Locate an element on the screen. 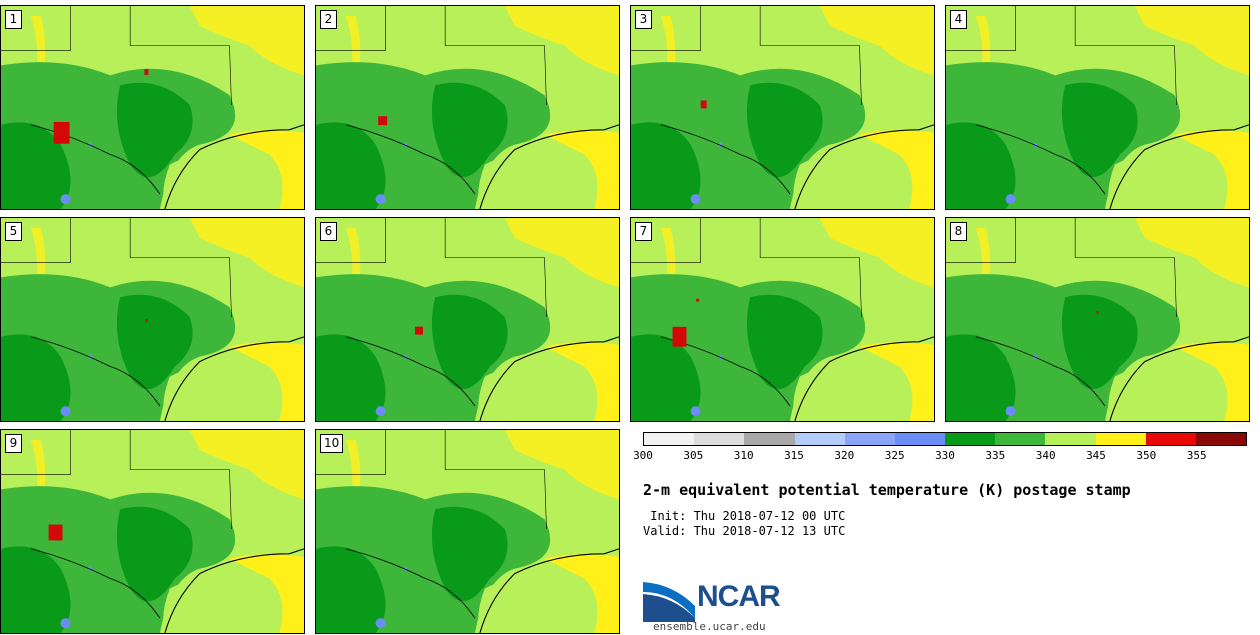 The width and height of the screenshot is (1260, 635). stamp-panel-5: 5 is located at coordinates (152, 319).